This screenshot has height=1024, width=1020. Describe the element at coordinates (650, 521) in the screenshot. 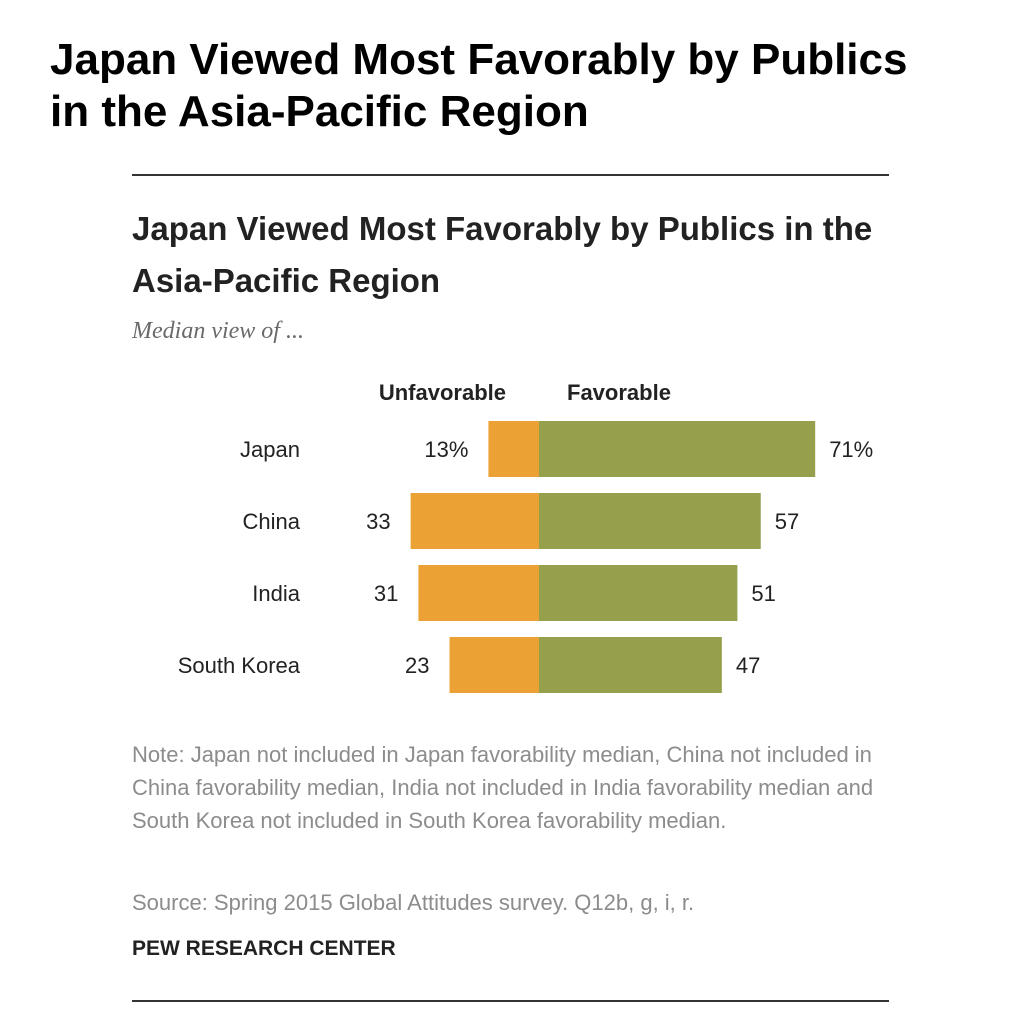

I see `bar-favorable-china` at that location.